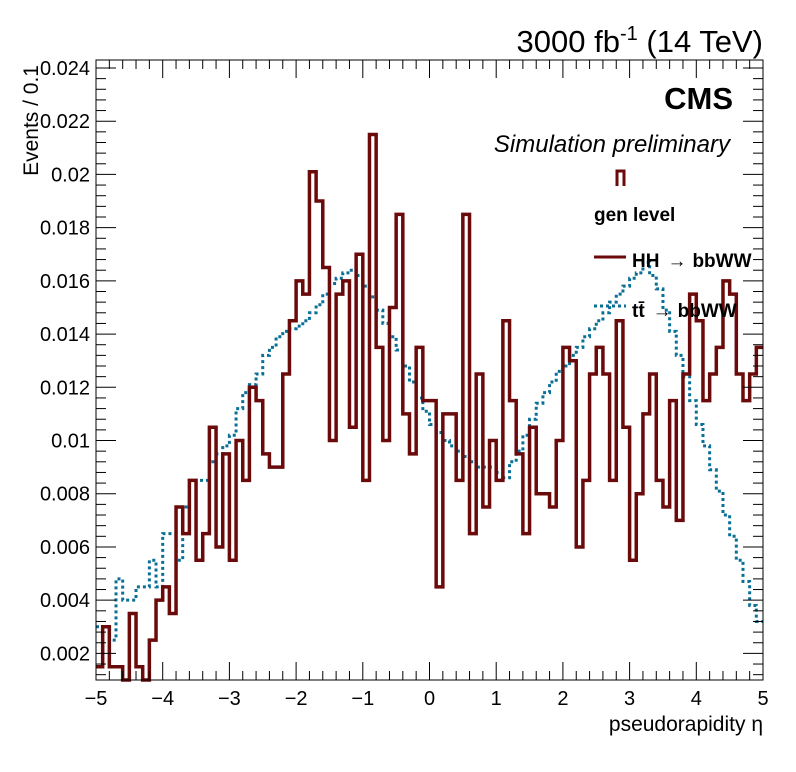  What do you see at coordinates (70, 442) in the screenshot?
I see `y-tick-label: 0.01` at bounding box center [70, 442].